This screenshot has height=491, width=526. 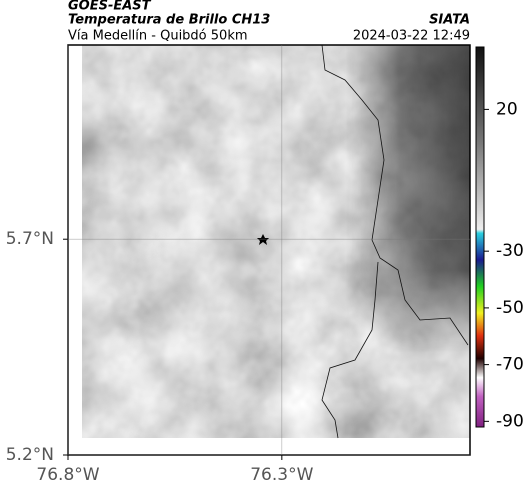 I want to click on colorbar-label: -90, so click(x=510, y=421).